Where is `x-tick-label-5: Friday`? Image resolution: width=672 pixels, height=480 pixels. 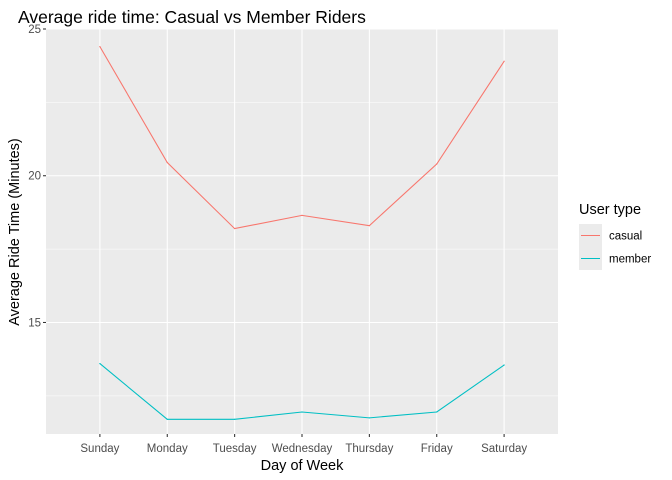
x-tick-label-5: Friday is located at coordinates (437, 449).